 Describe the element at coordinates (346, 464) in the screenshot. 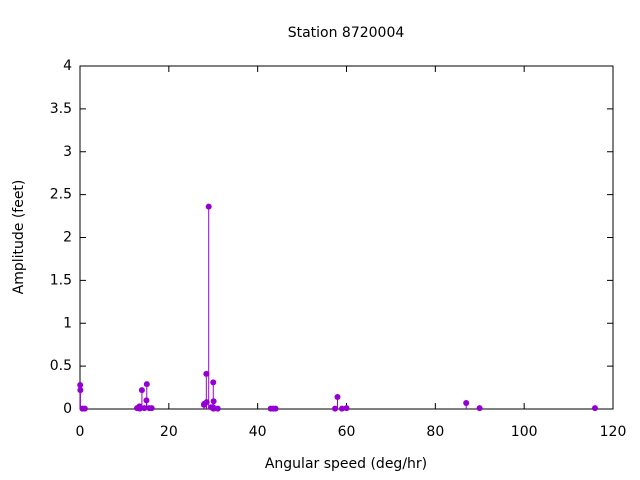

I see `x-axis-label: Angular speed (deg/hr)` at that location.